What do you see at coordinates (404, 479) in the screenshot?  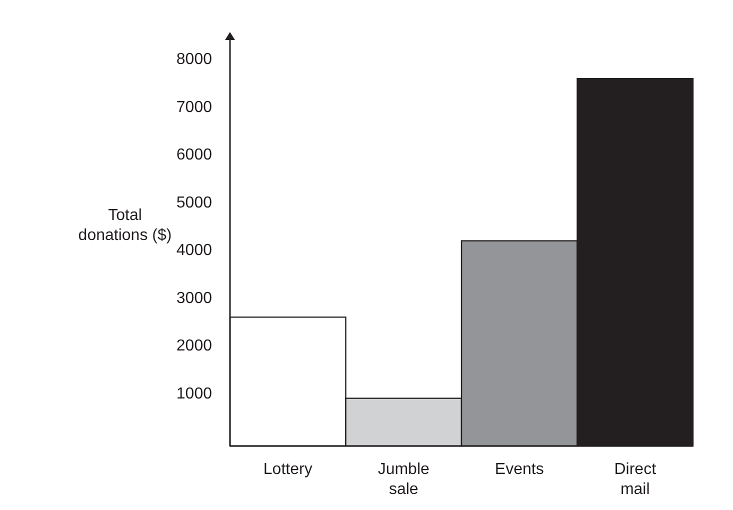 I see `x-tick-label: Jumble sale` at bounding box center [404, 479].